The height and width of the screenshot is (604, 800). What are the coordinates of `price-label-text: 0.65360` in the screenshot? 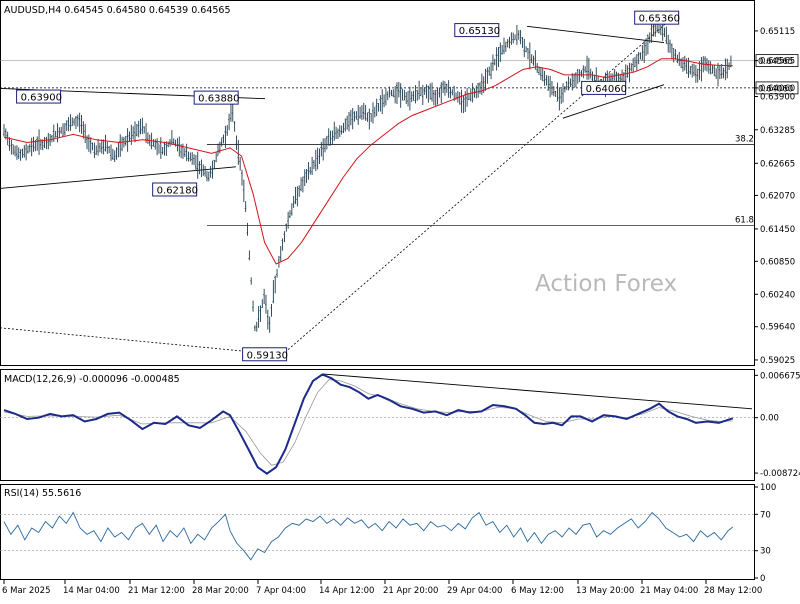 It's located at (659, 19).